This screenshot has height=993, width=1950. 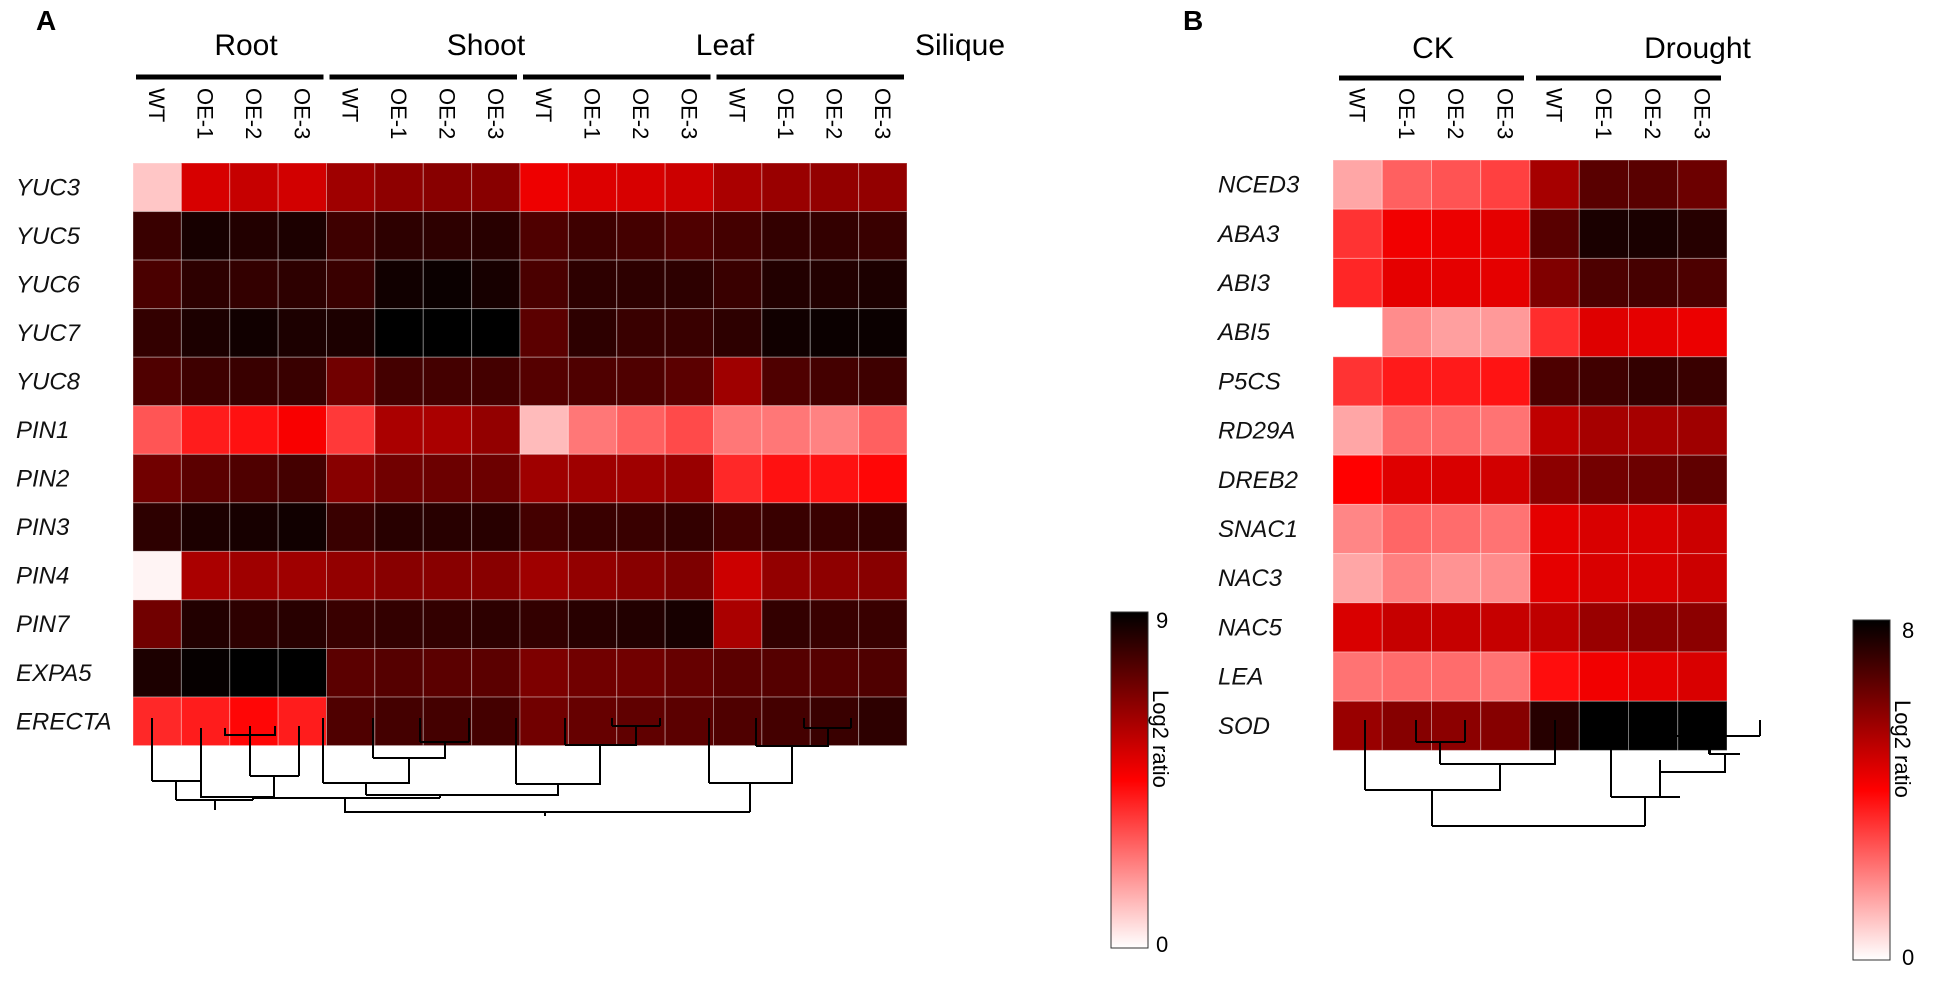 What do you see at coordinates (833, 113) in the screenshot?
I see `column-label-14: OE-2` at bounding box center [833, 113].